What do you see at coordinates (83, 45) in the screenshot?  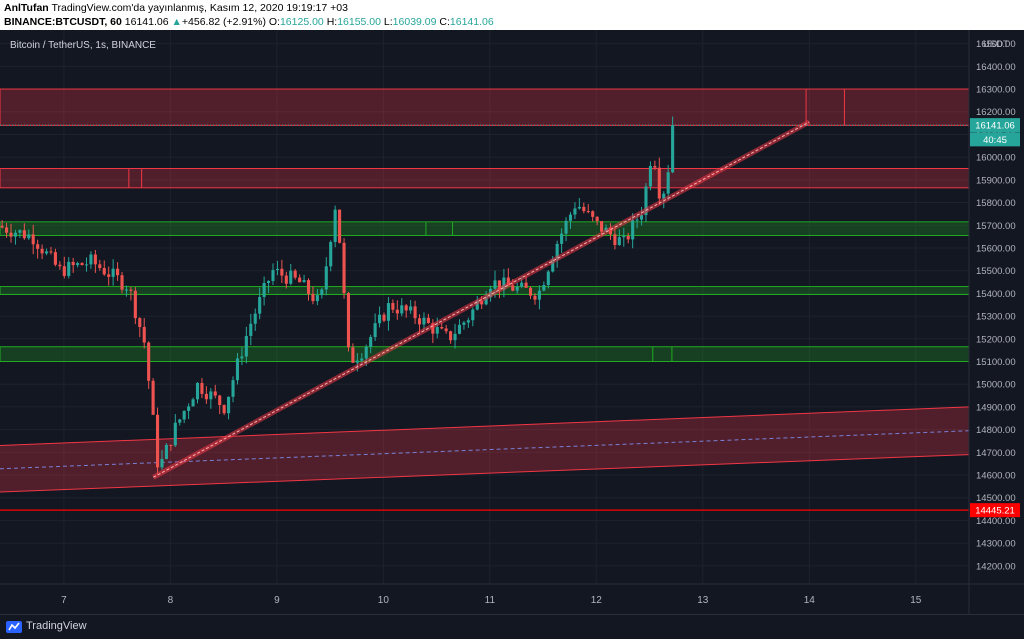 I see `chart-title: Bitcoin / TetherUS, 1s, BINANCE` at bounding box center [83, 45].